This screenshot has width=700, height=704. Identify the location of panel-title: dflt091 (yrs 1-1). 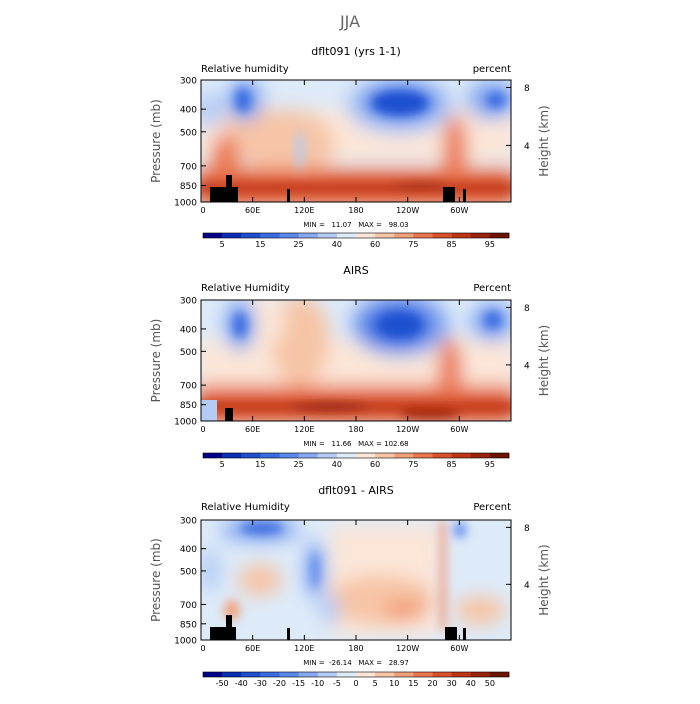
(356, 51).